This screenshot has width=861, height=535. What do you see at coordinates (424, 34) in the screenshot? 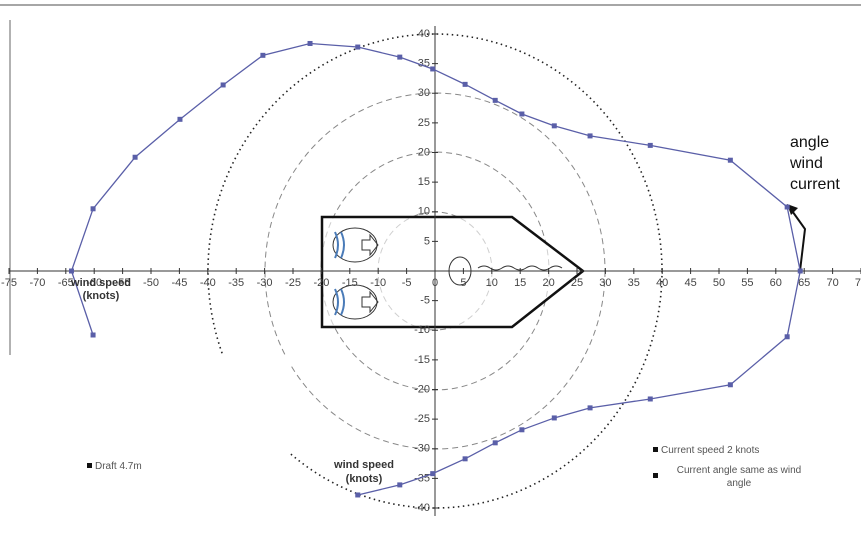
I see `y-tick-label: 40` at bounding box center [424, 34].